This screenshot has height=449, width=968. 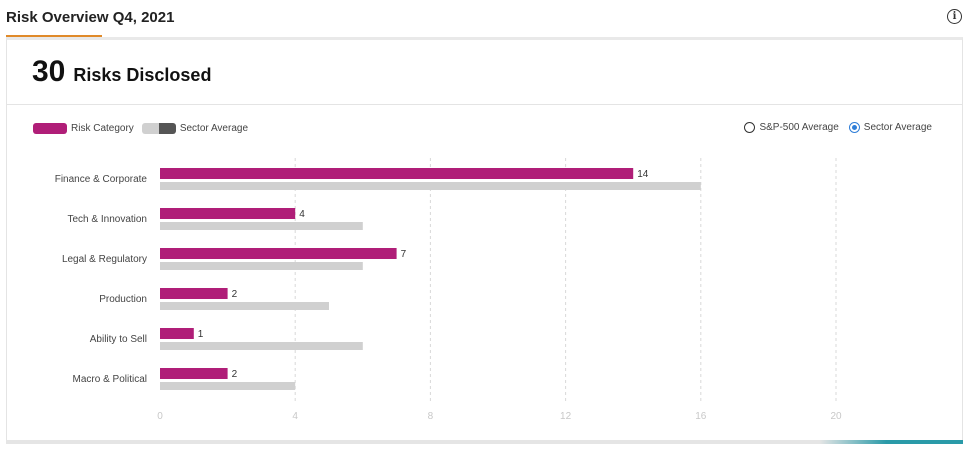 What do you see at coordinates (854, 127) in the screenshot?
I see `radio-sector-average` at bounding box center [854, 127].